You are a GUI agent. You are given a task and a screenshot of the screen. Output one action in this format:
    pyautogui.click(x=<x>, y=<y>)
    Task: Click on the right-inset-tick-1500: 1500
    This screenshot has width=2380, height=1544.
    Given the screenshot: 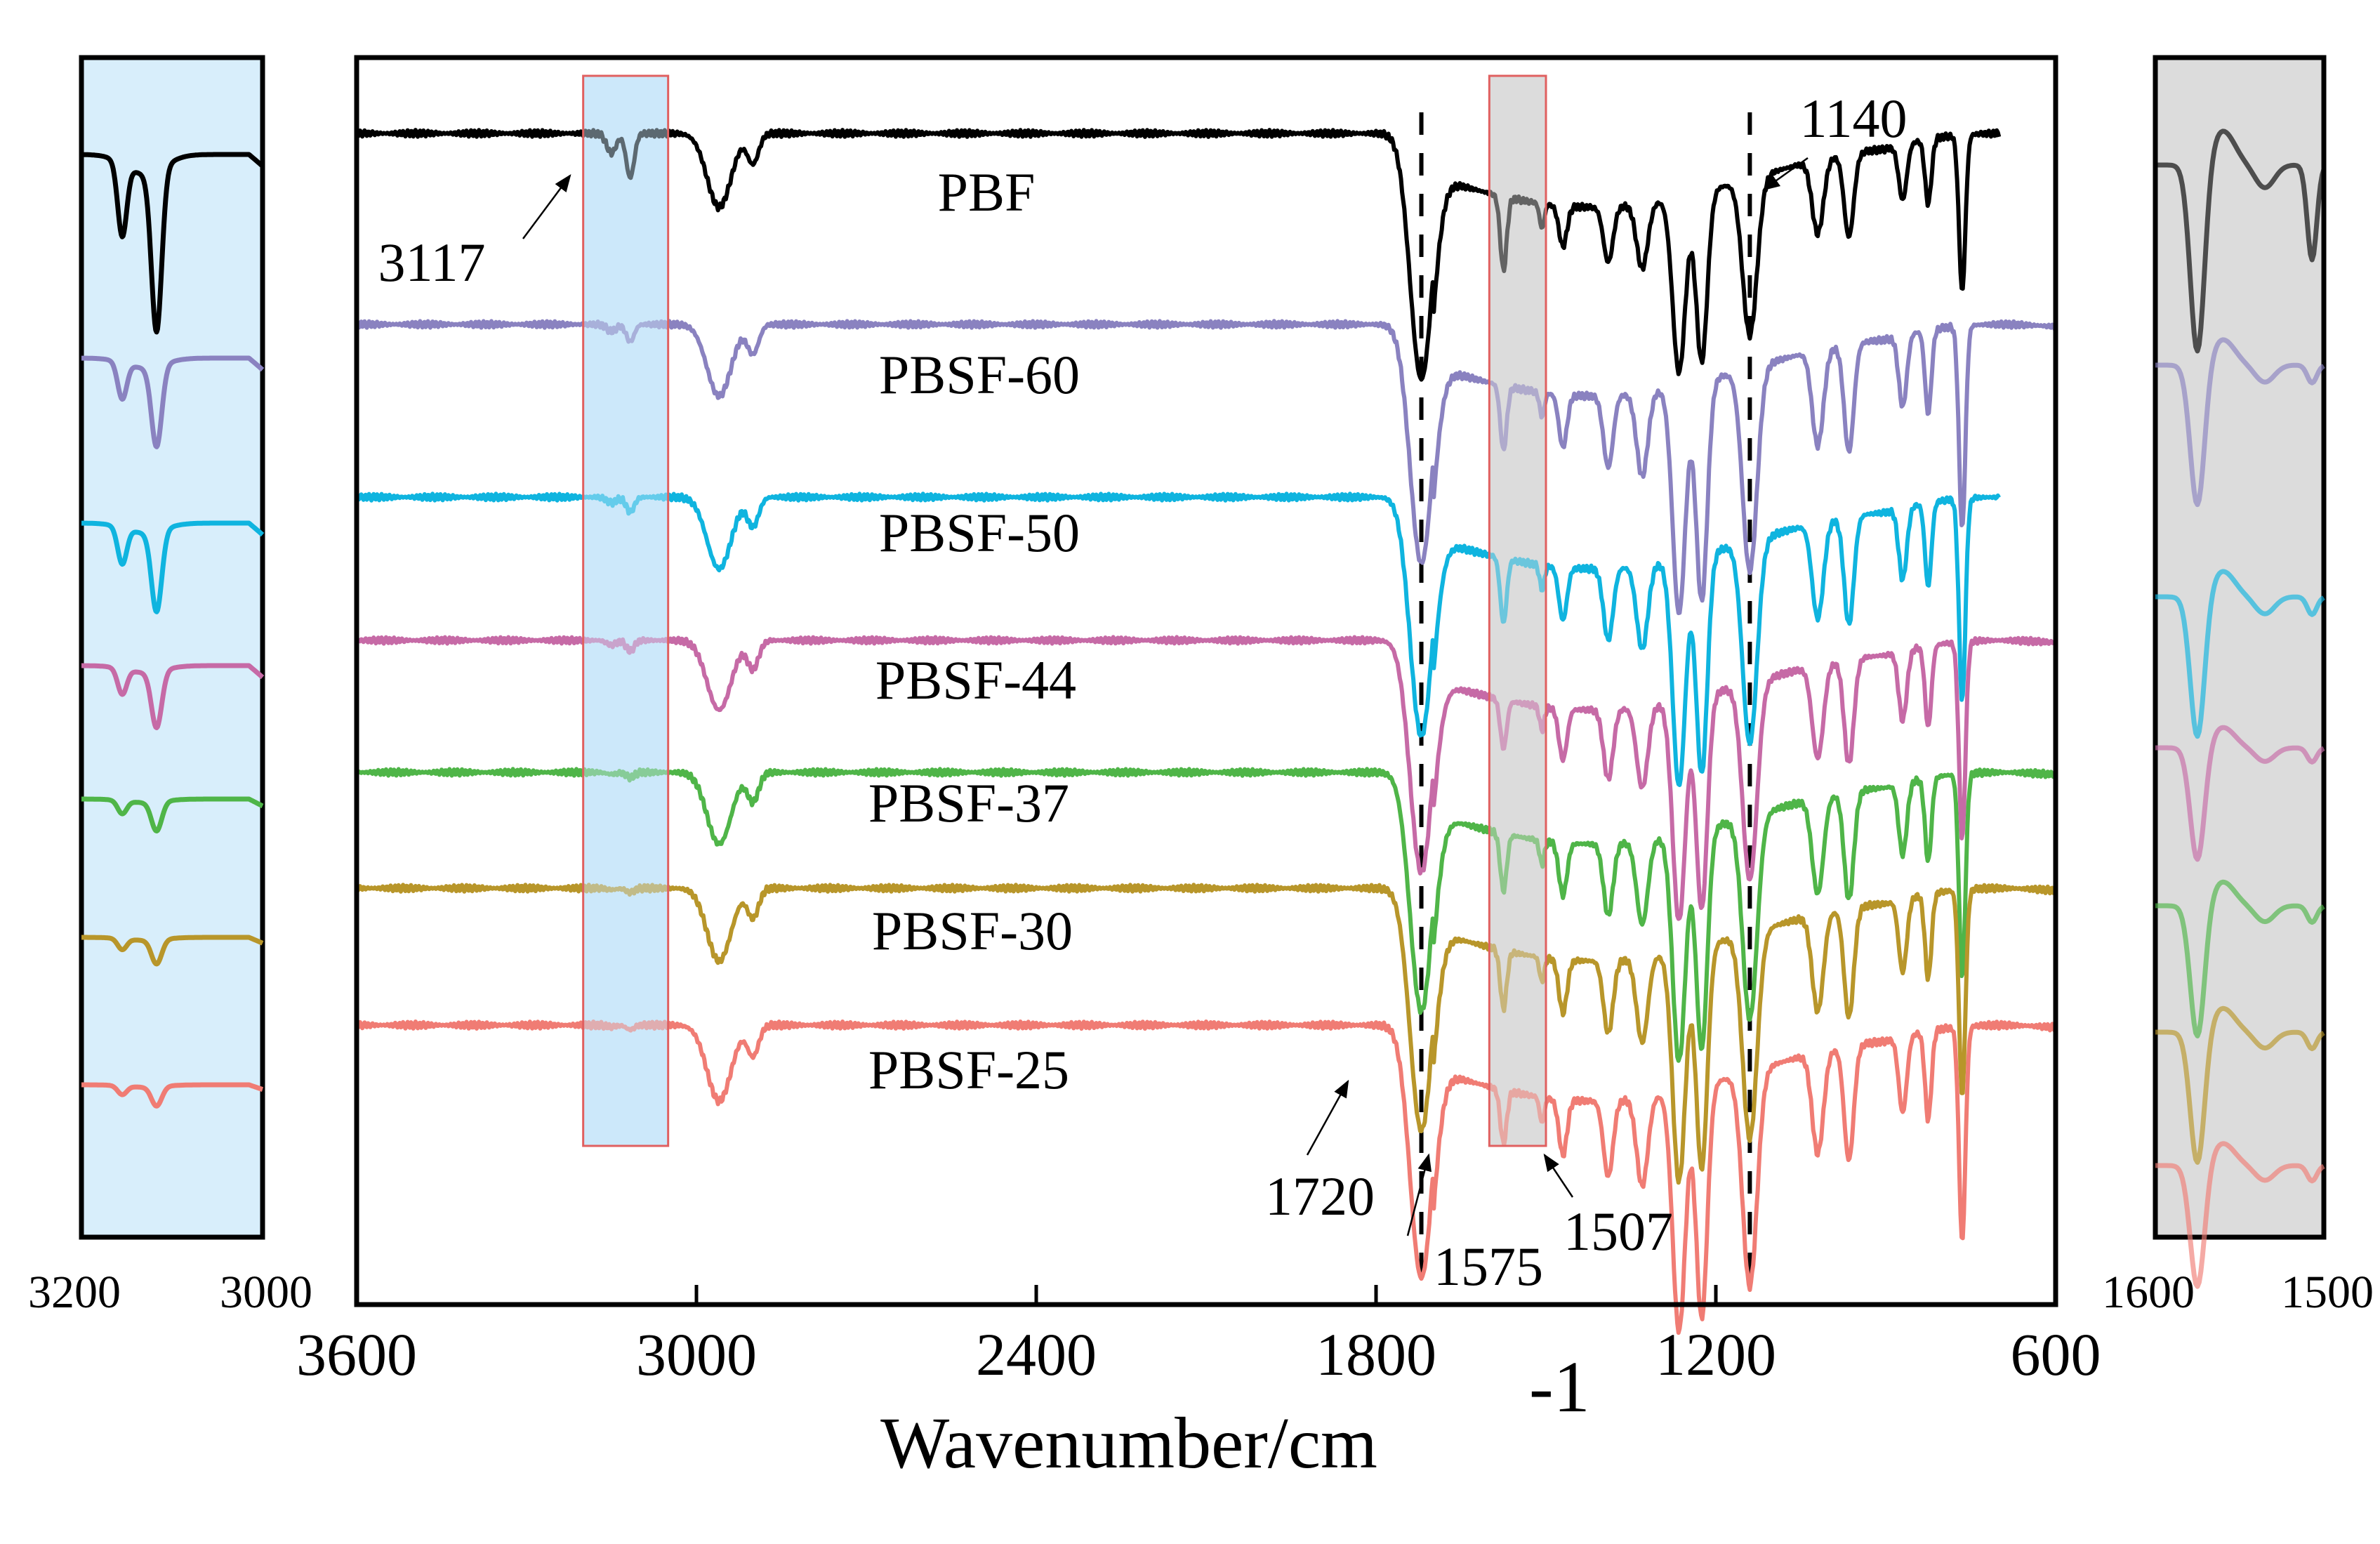 What is the action you would take?
    pyautogui.click(x=2327, y=1292)
    